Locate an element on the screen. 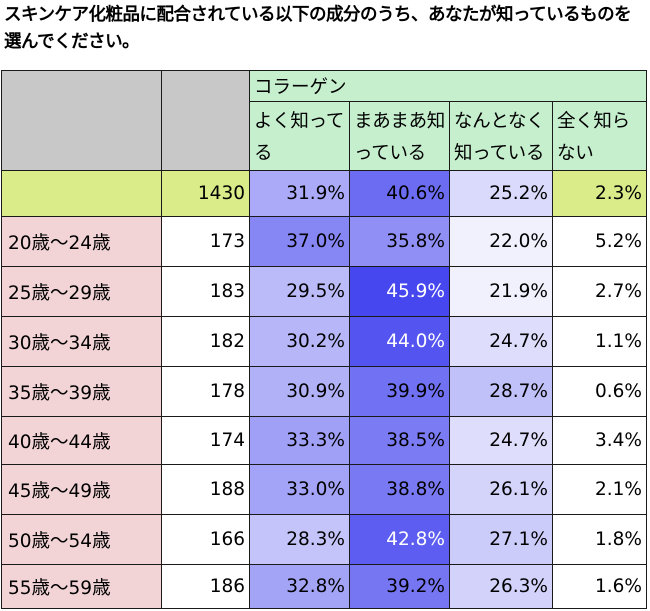 Image resolution: width=650 pixels, height=611 pixels. total-value-cell: 25.2% is located at coordinates (501, 193).